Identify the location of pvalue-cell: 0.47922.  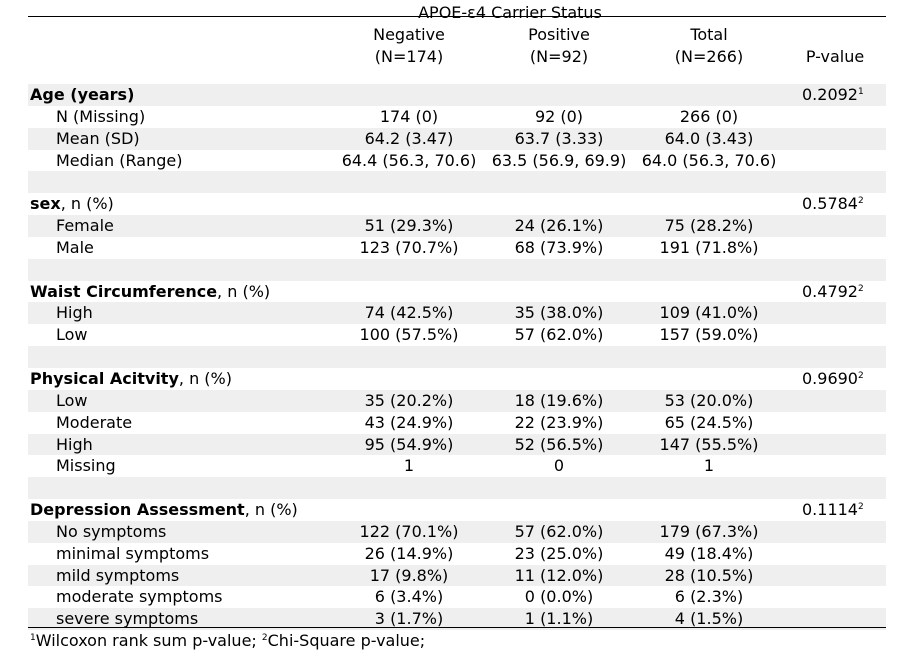
(835, 292).